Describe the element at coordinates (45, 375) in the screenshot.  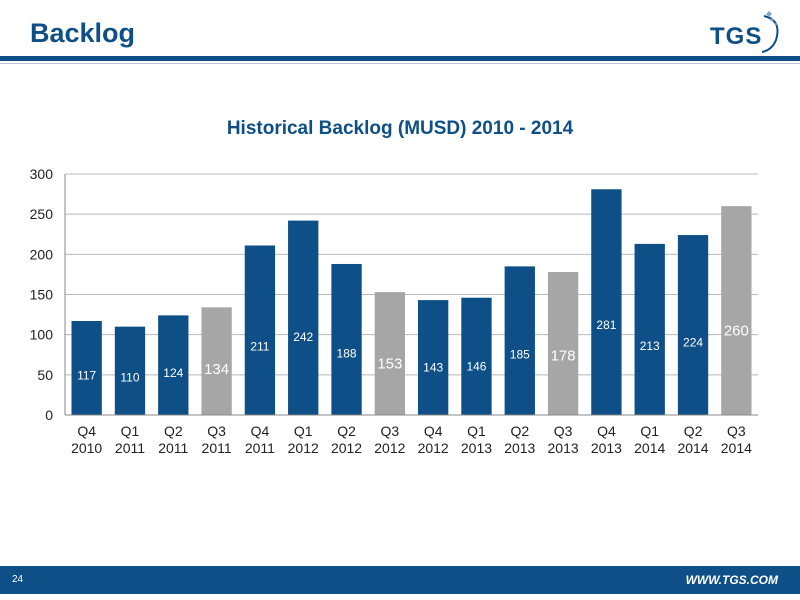
I see `y-tick-label: 50` at that location.